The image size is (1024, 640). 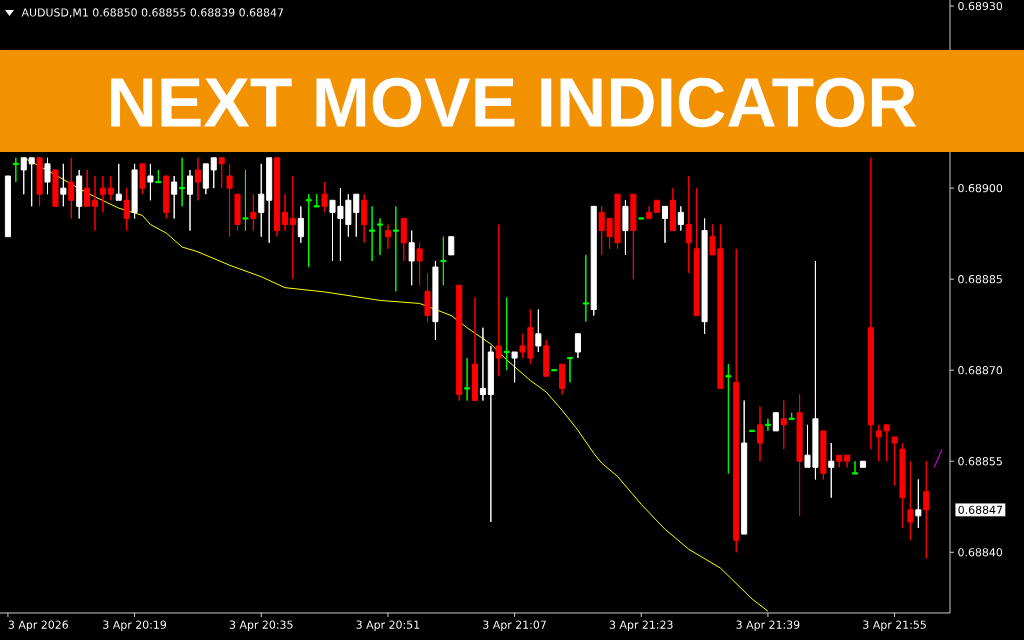 What do you see at coordinates (980, 370) in the screenshot?
I see `y-tick-label: 0.68870` at bounding box center [980, 370].